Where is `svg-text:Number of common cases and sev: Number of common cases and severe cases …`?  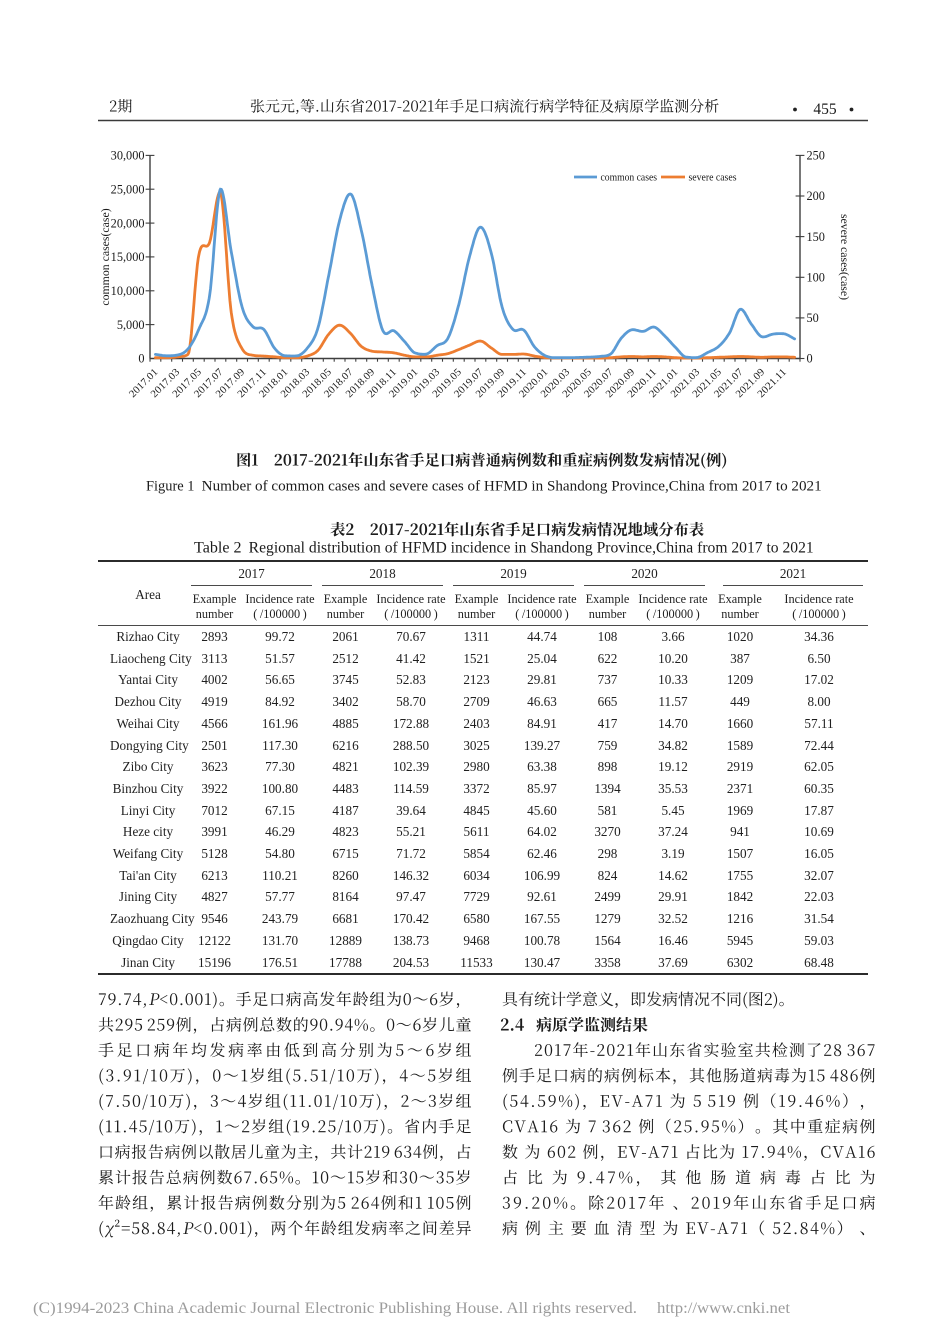 svg-text:Number of common cases and sev: Number of common cases and severe cases … is located at coordinates (512, 487).